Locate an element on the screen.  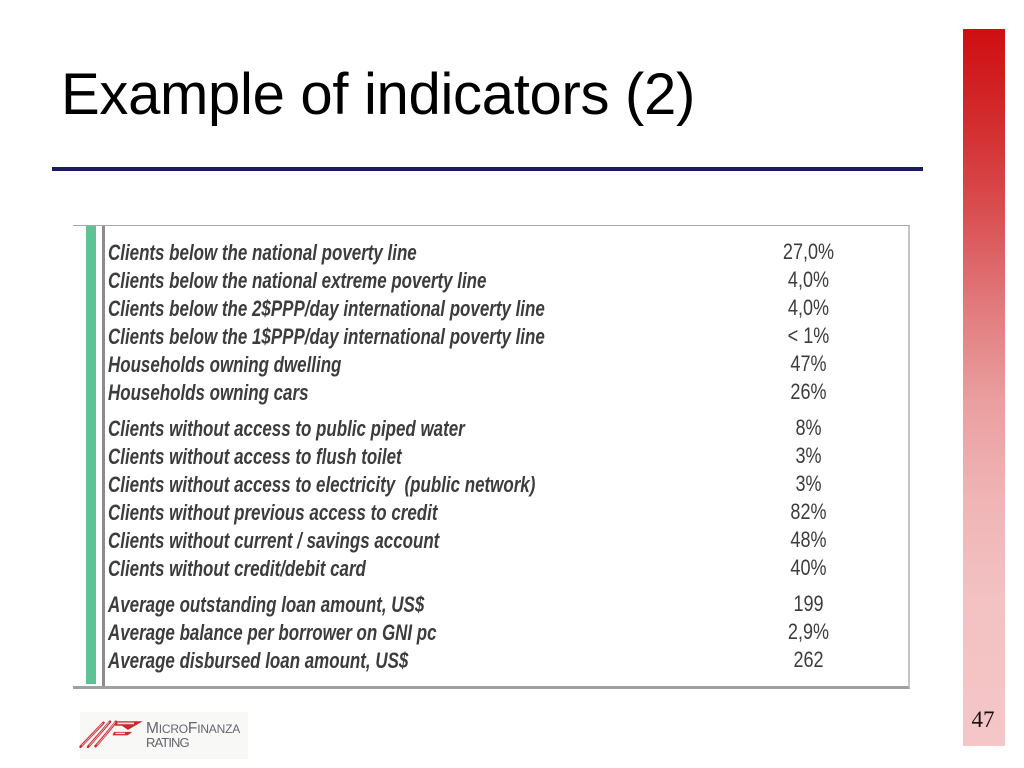
svg-text: RATING is located at coordinates (168, 742).